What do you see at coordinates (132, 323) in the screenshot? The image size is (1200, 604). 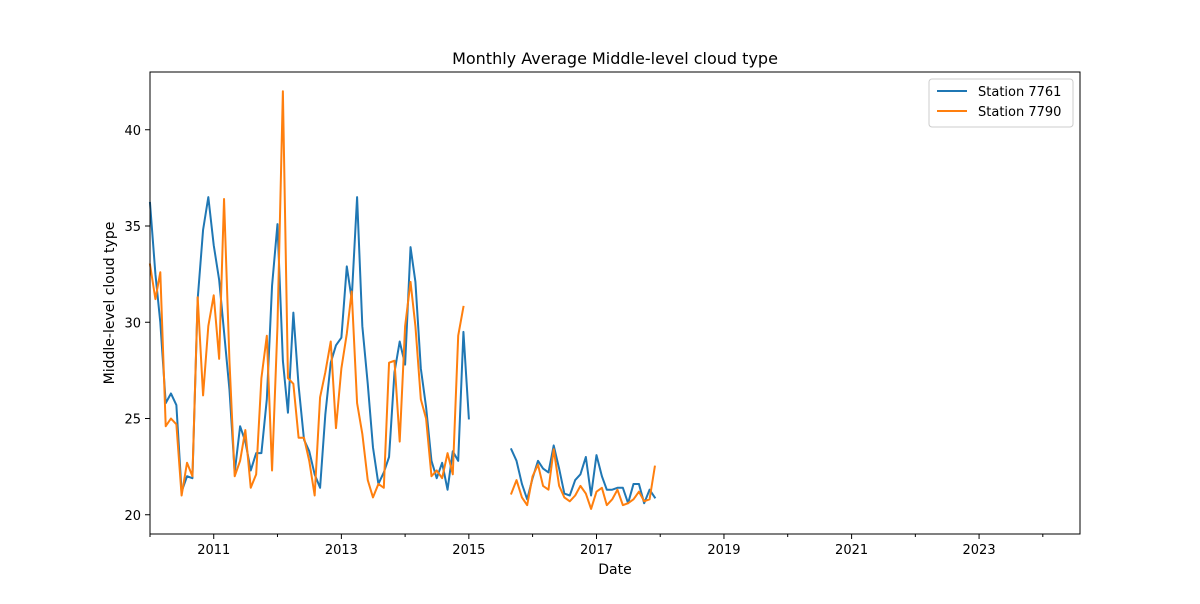 I see `y-tick-label: 30` at bounding box center [132, 323].